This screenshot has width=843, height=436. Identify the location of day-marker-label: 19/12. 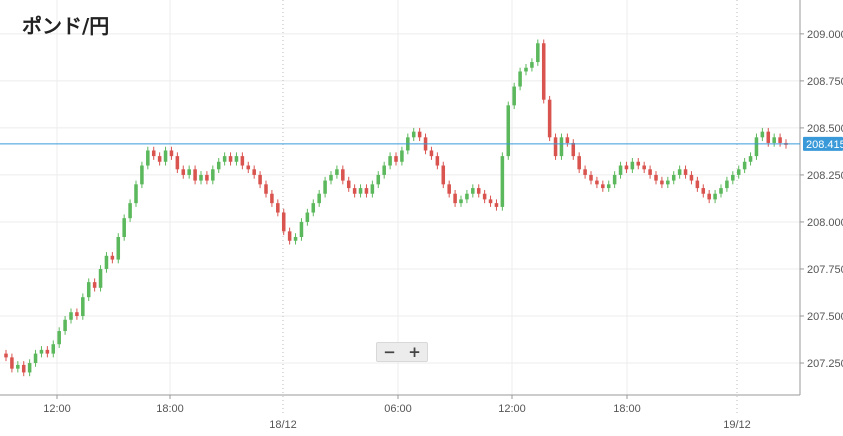
(737, 425).